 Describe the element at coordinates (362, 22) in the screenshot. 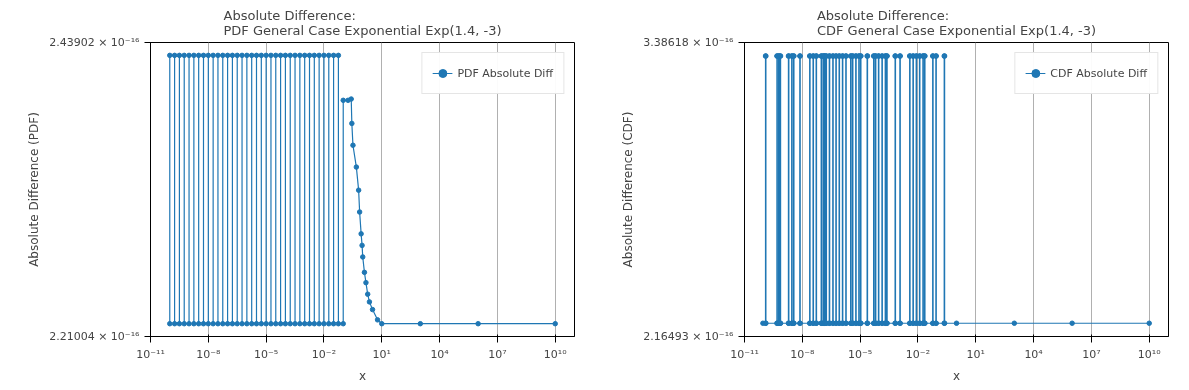

I see `chart-title: Absolute Difference: PDF General Case Exponential Exp(1.4, -3)` at that location.